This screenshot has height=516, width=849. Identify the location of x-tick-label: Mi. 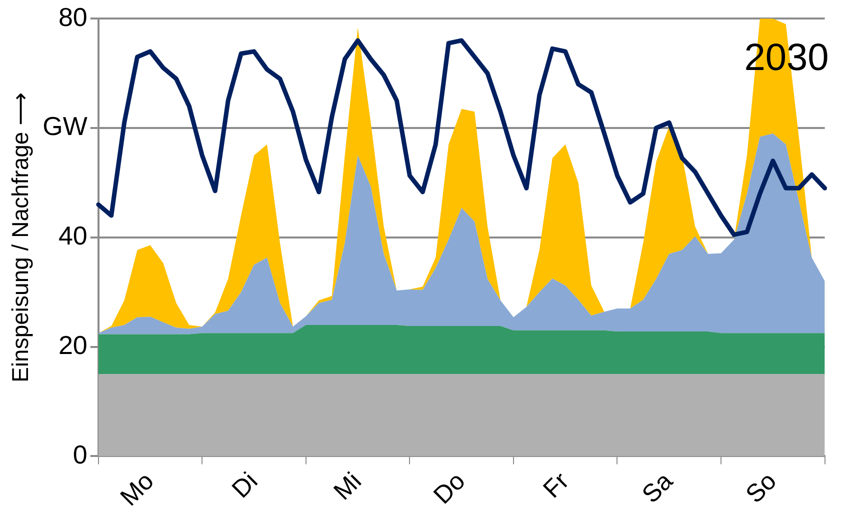
(347, 486).